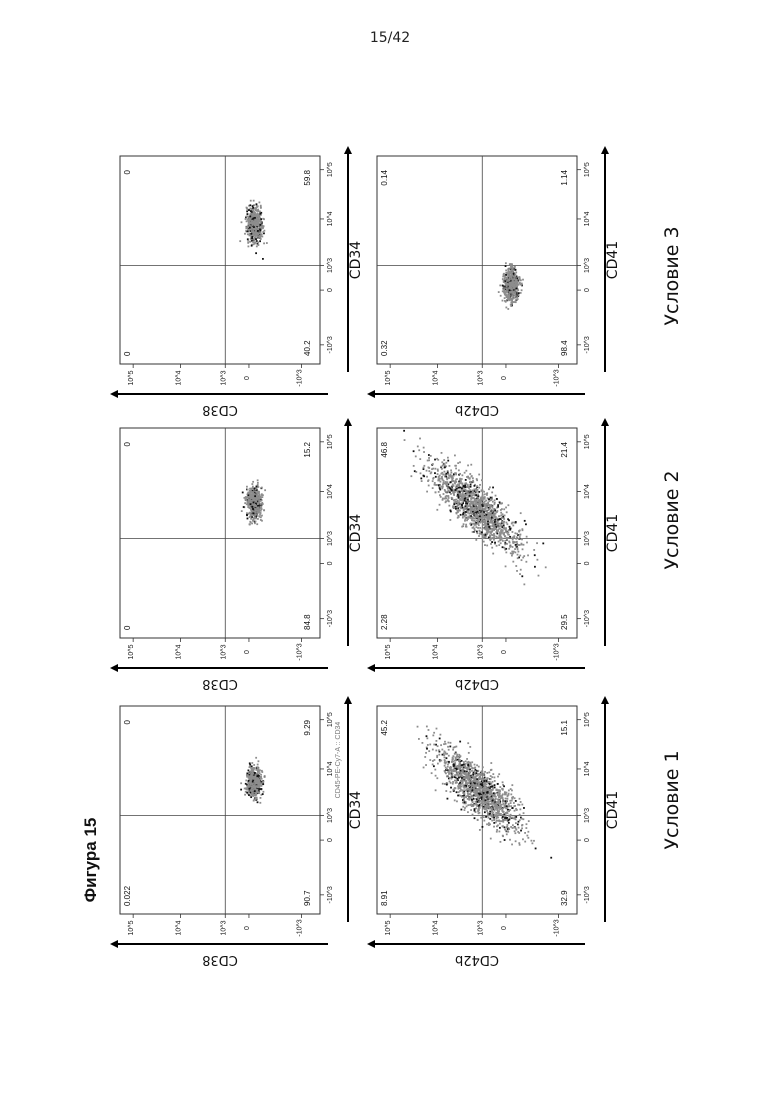 Image resolution: width=780 pixels, height=1103 pixels. What do you see at coordinates (220, 260) in the screenshot?
I see `plot-frame` at bounding box center [220, 260].